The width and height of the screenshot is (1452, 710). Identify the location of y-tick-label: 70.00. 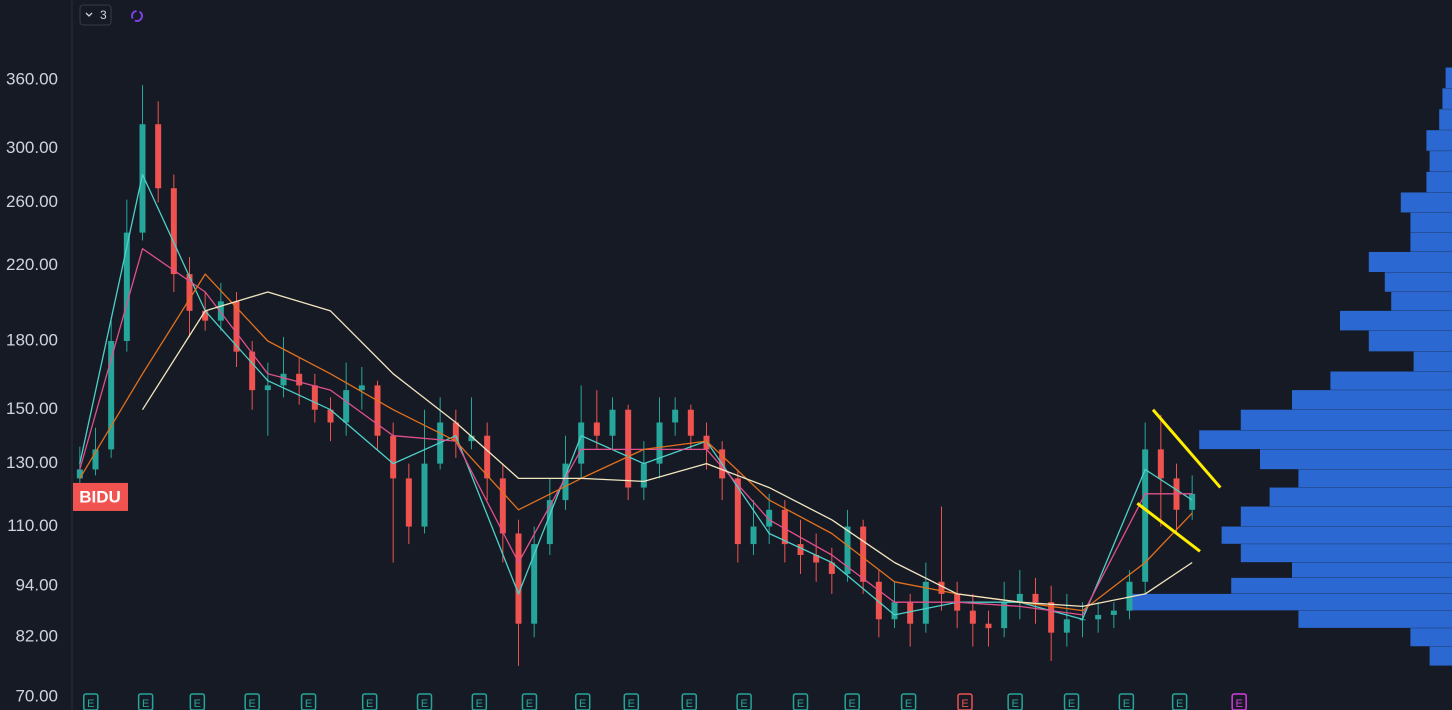
(36, 695).